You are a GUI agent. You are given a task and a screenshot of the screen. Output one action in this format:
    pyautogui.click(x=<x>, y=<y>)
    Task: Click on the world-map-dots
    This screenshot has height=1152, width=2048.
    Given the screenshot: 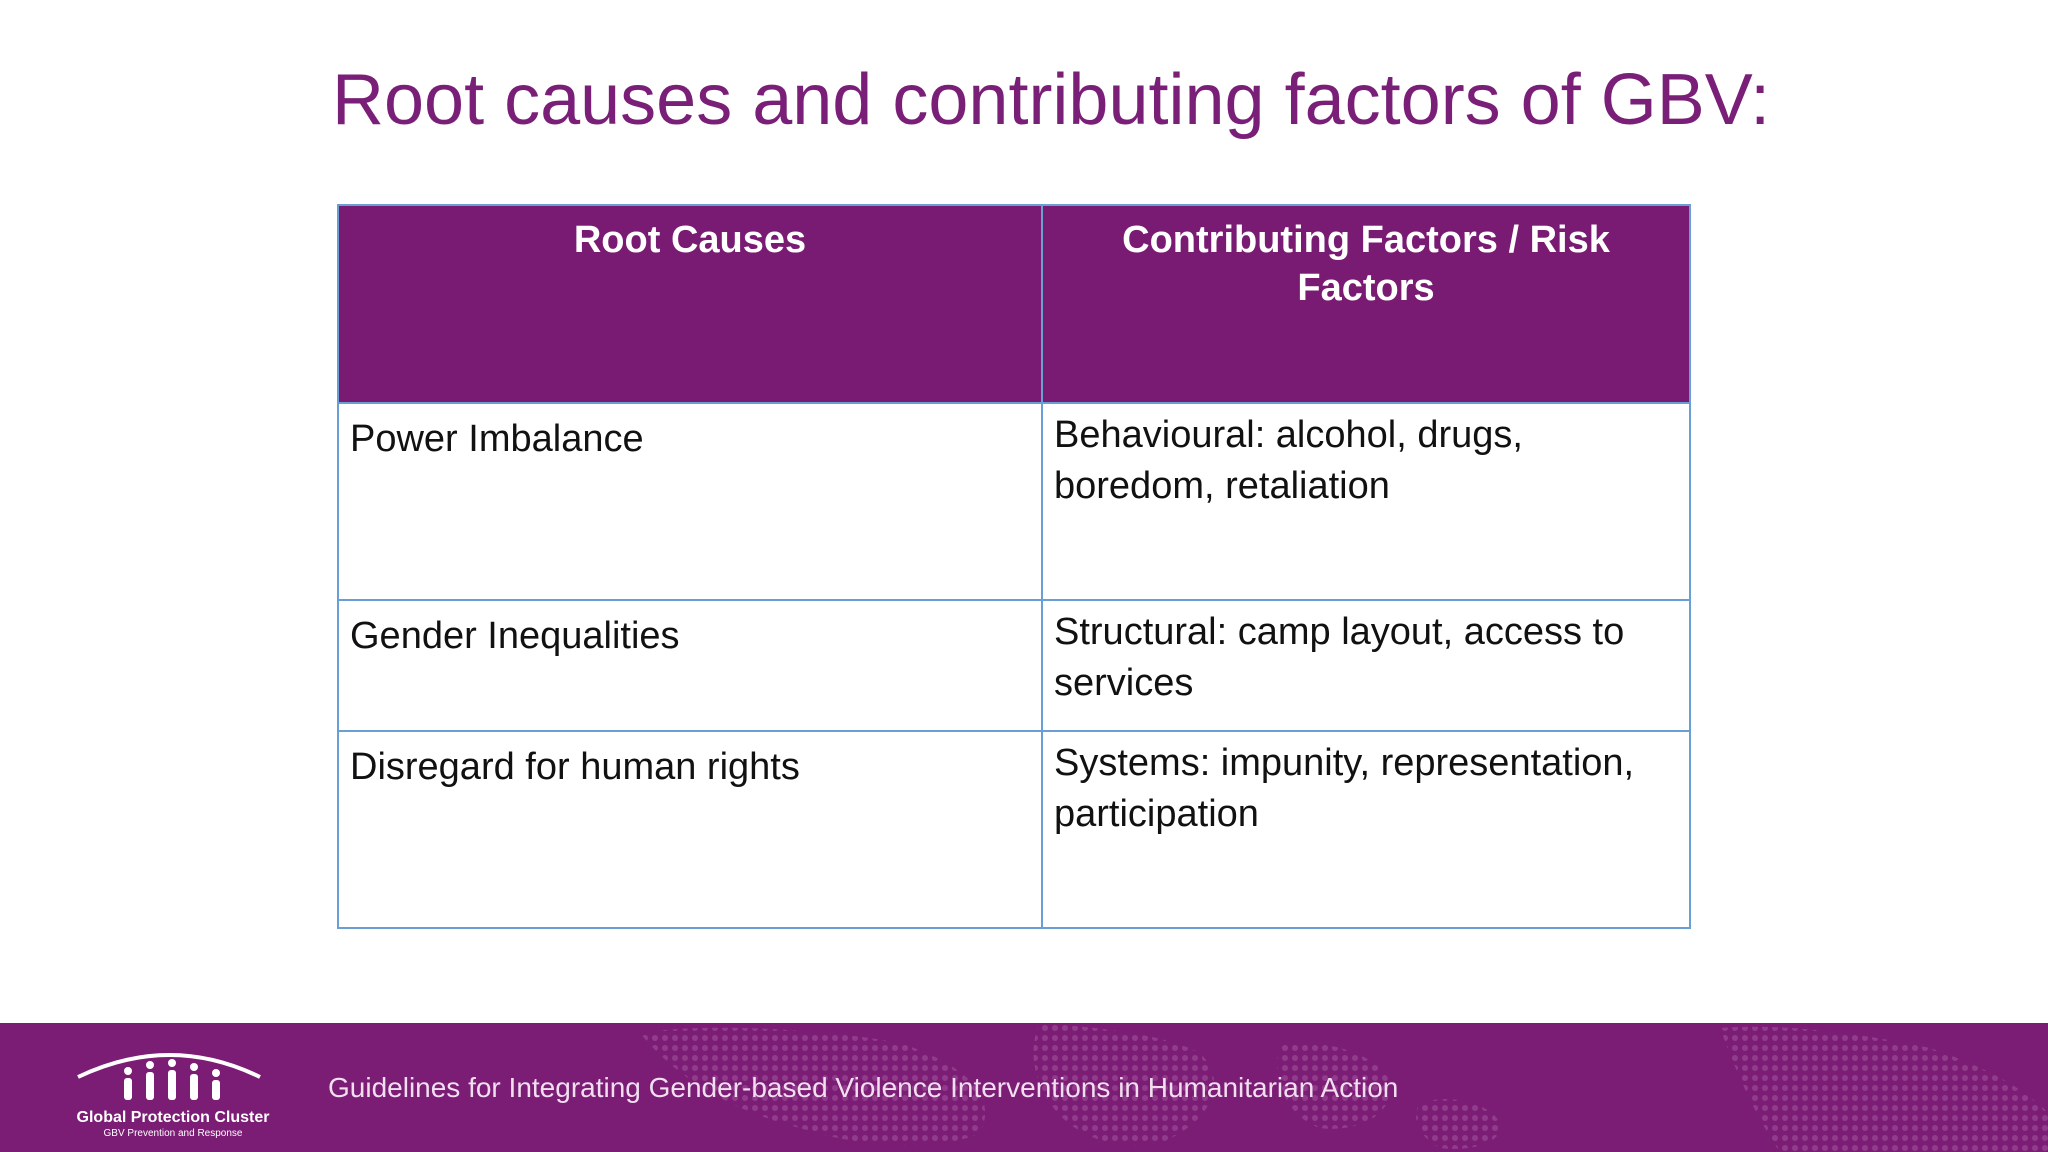 What is the action you would take?
    pyautogui.click(x=1344, y=1087)
    